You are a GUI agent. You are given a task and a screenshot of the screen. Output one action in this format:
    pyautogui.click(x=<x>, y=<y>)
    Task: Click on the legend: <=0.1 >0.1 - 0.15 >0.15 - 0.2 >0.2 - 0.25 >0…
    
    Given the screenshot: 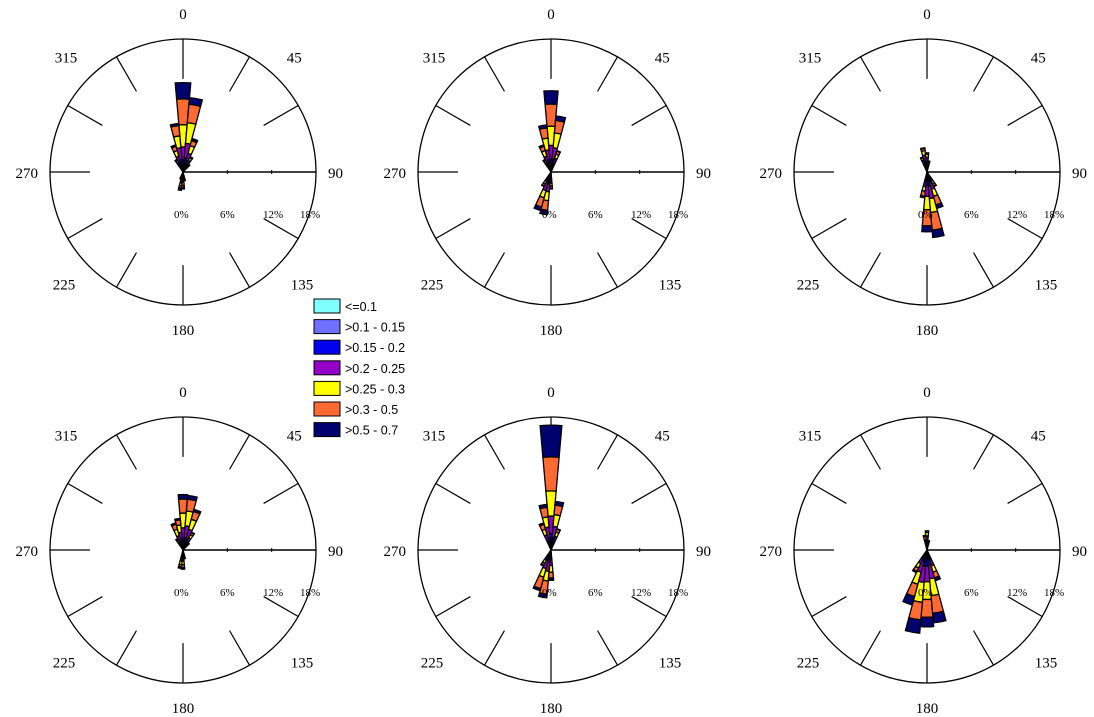 What is the action you would take?
    pyautogui.click(x=359, y=368)
    